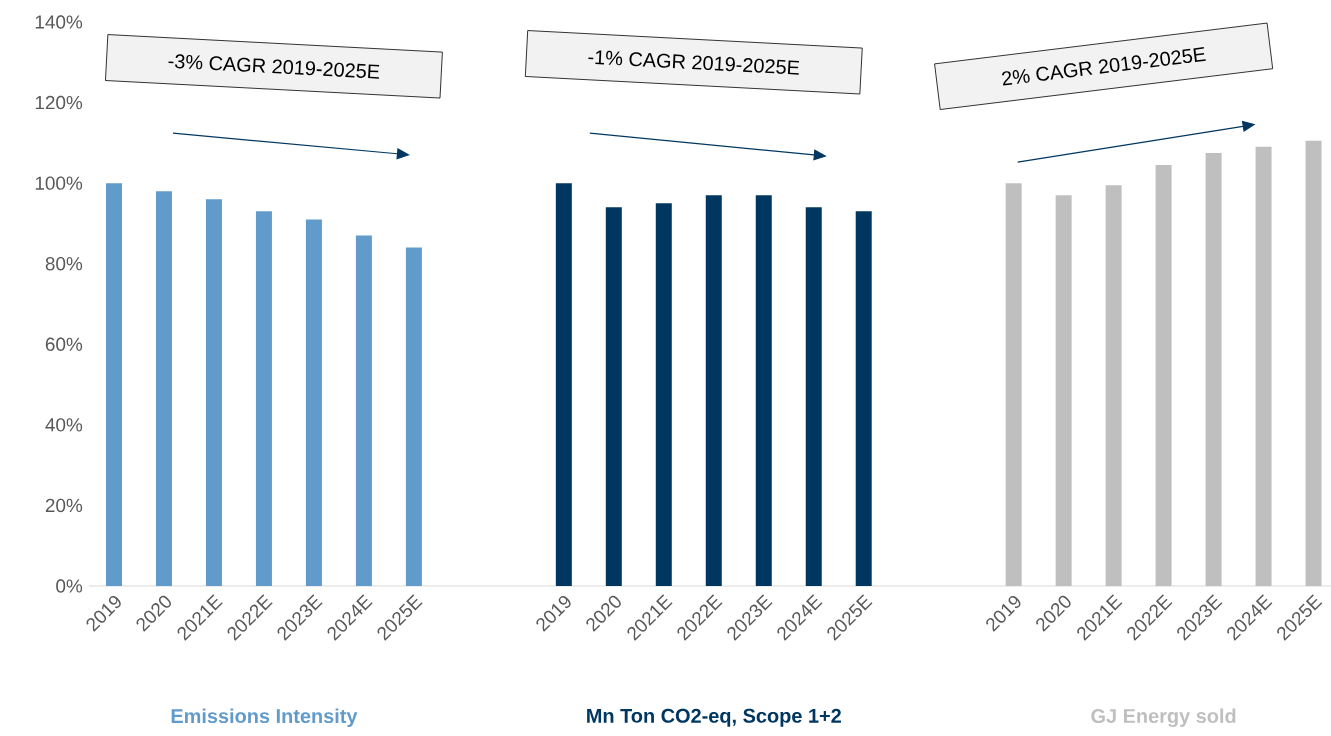  Describe the element at coordinates (69, 586) in the screenshot. I see `y-tick-label: 0%` at that location.